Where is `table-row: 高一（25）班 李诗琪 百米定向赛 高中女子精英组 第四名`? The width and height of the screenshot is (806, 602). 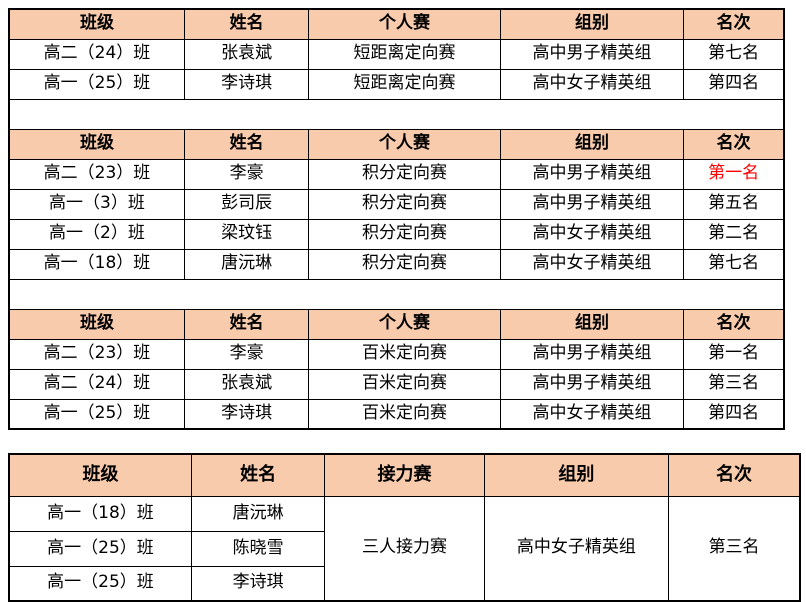 table-row: 高一（25）班 李诗琪 百米定向赛 高中女子精英组 第四名 is located at coordinates (396, 414).